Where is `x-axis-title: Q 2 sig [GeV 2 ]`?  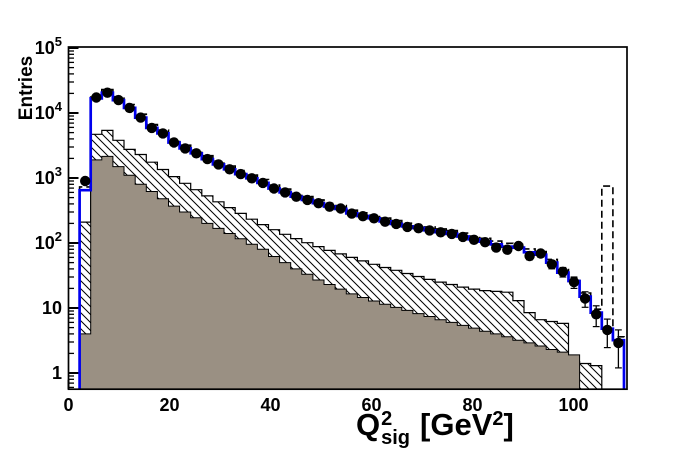 x-axis-title: Q 2 sig [GeV 2 ] is located at coordinates (435, 428).